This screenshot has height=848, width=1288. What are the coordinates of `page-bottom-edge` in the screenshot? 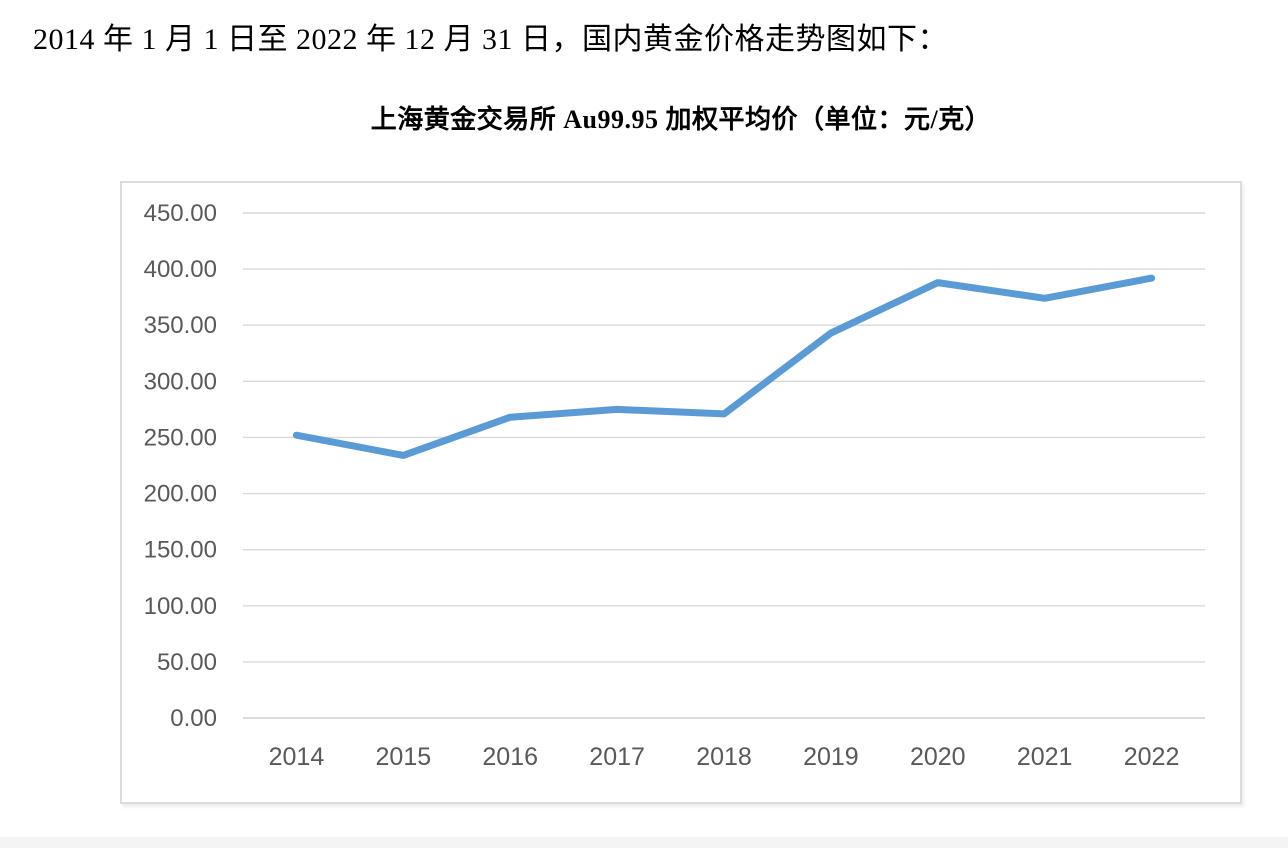 It's located at (644, 842).